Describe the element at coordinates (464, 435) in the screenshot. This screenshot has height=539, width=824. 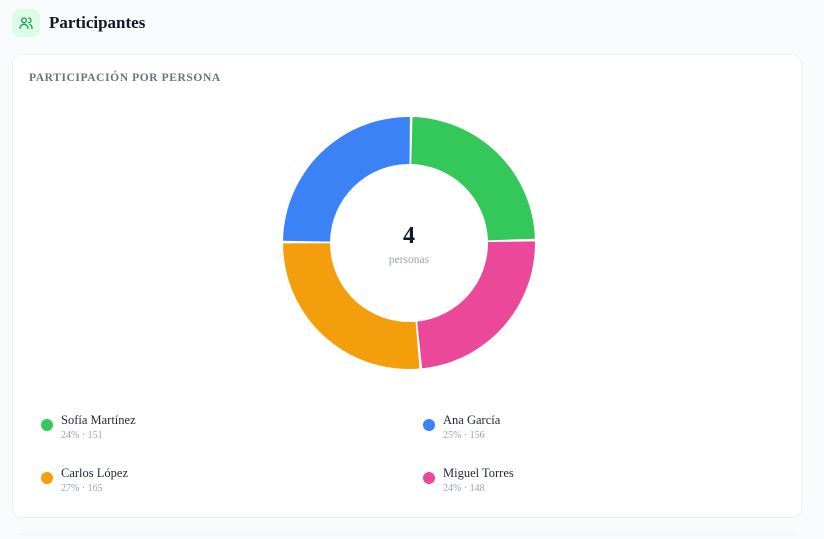
I see `legend-stats: 25% · 156` at that location.